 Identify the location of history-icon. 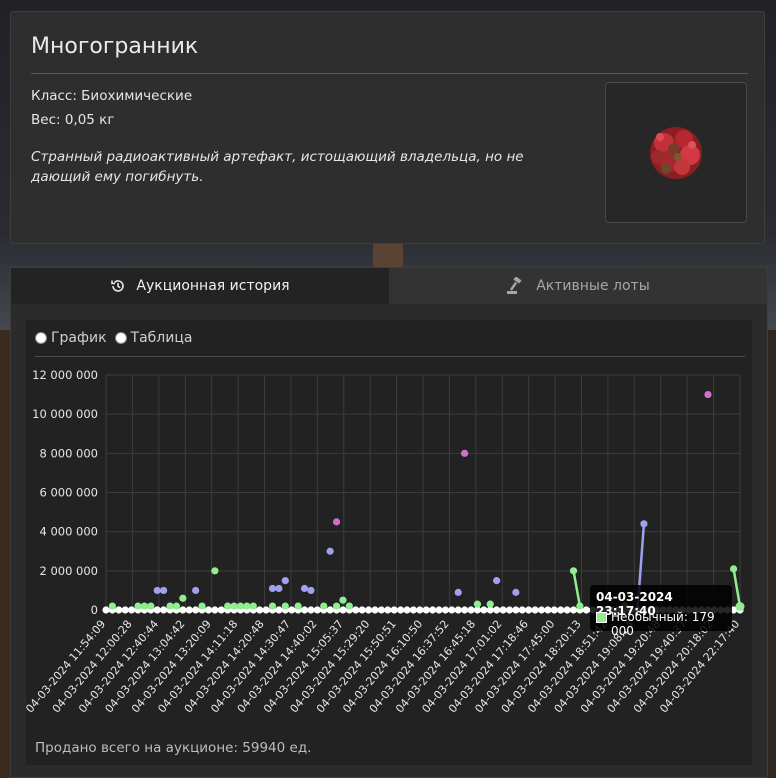
(118, 286).